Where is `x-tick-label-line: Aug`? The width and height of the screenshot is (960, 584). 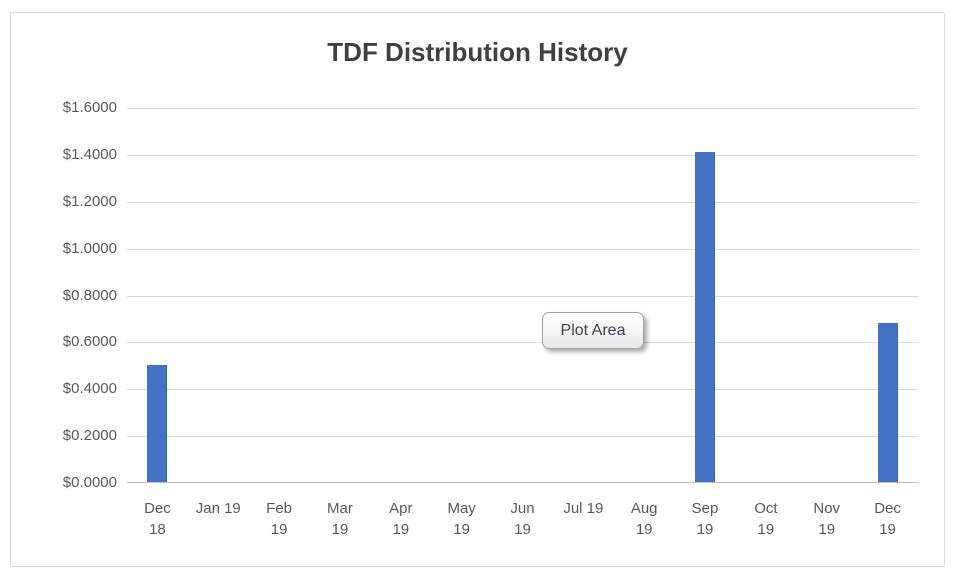 x-tick-label-line: Aug is located at coordinates (644, 508).